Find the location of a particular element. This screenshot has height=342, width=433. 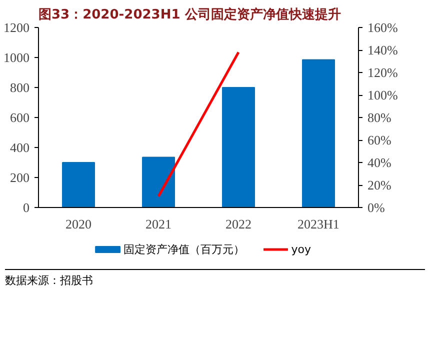

y-tick-label: 400 is located at coordinates (20, 147).